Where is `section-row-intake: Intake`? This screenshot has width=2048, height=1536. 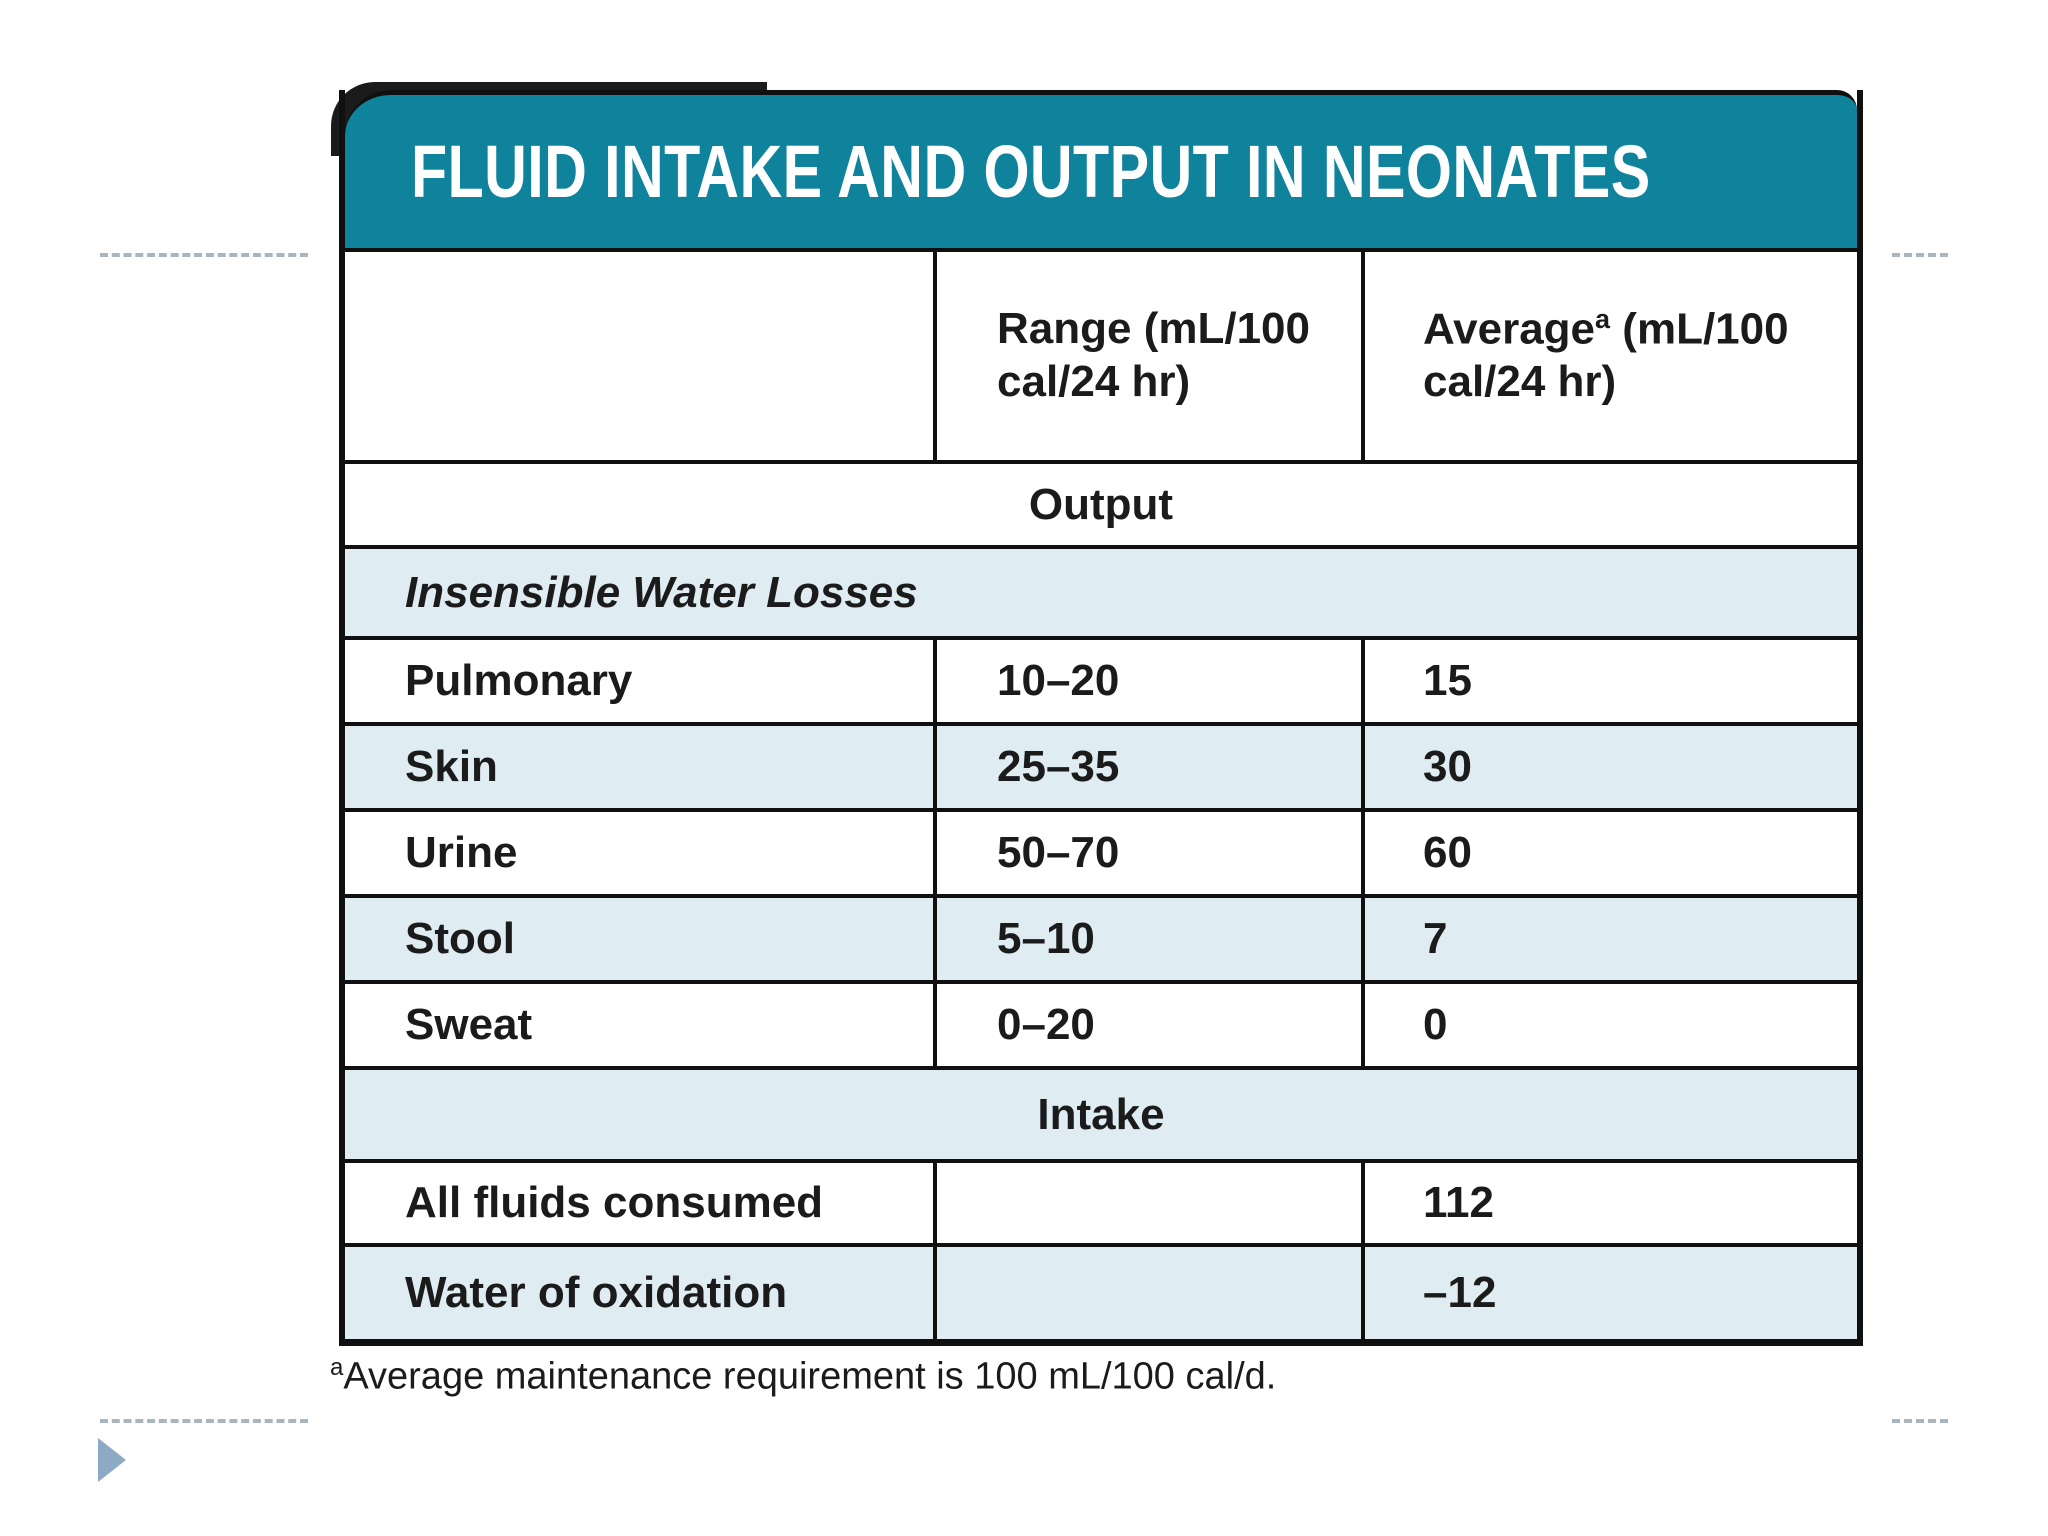 section-row-intake: Intake is located at coordinates (1101, 1112).